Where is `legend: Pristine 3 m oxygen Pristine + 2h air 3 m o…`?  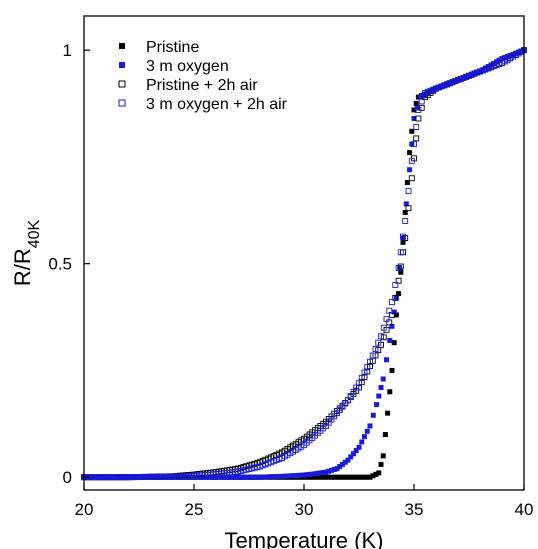 legend: Pristine 3 m oxygen Pristine + 2h air 3 m o… is located at coordinates (203, 76).